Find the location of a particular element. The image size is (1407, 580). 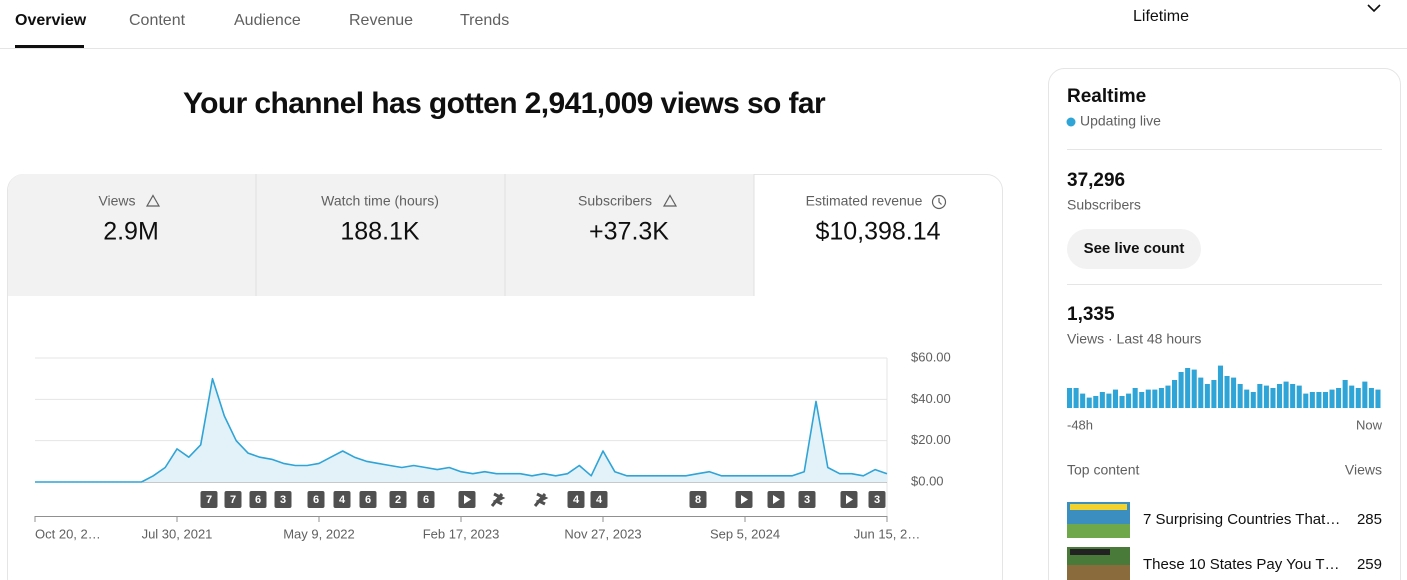

dropdown-chevron is located at coordinates (1374, 8).